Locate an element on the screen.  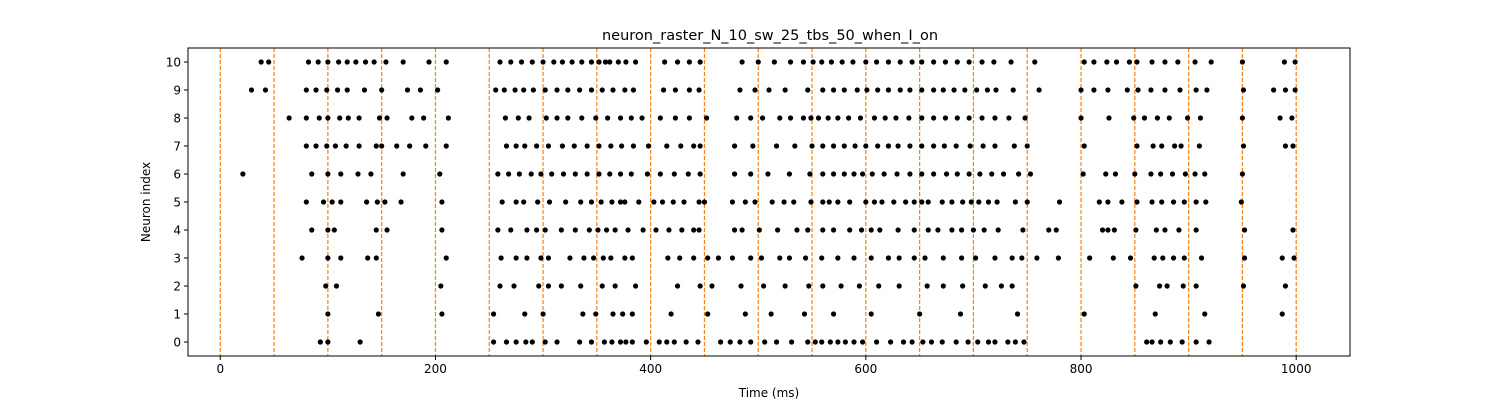
y-tick-label-7: 7 is located at coordinates (177, 147).